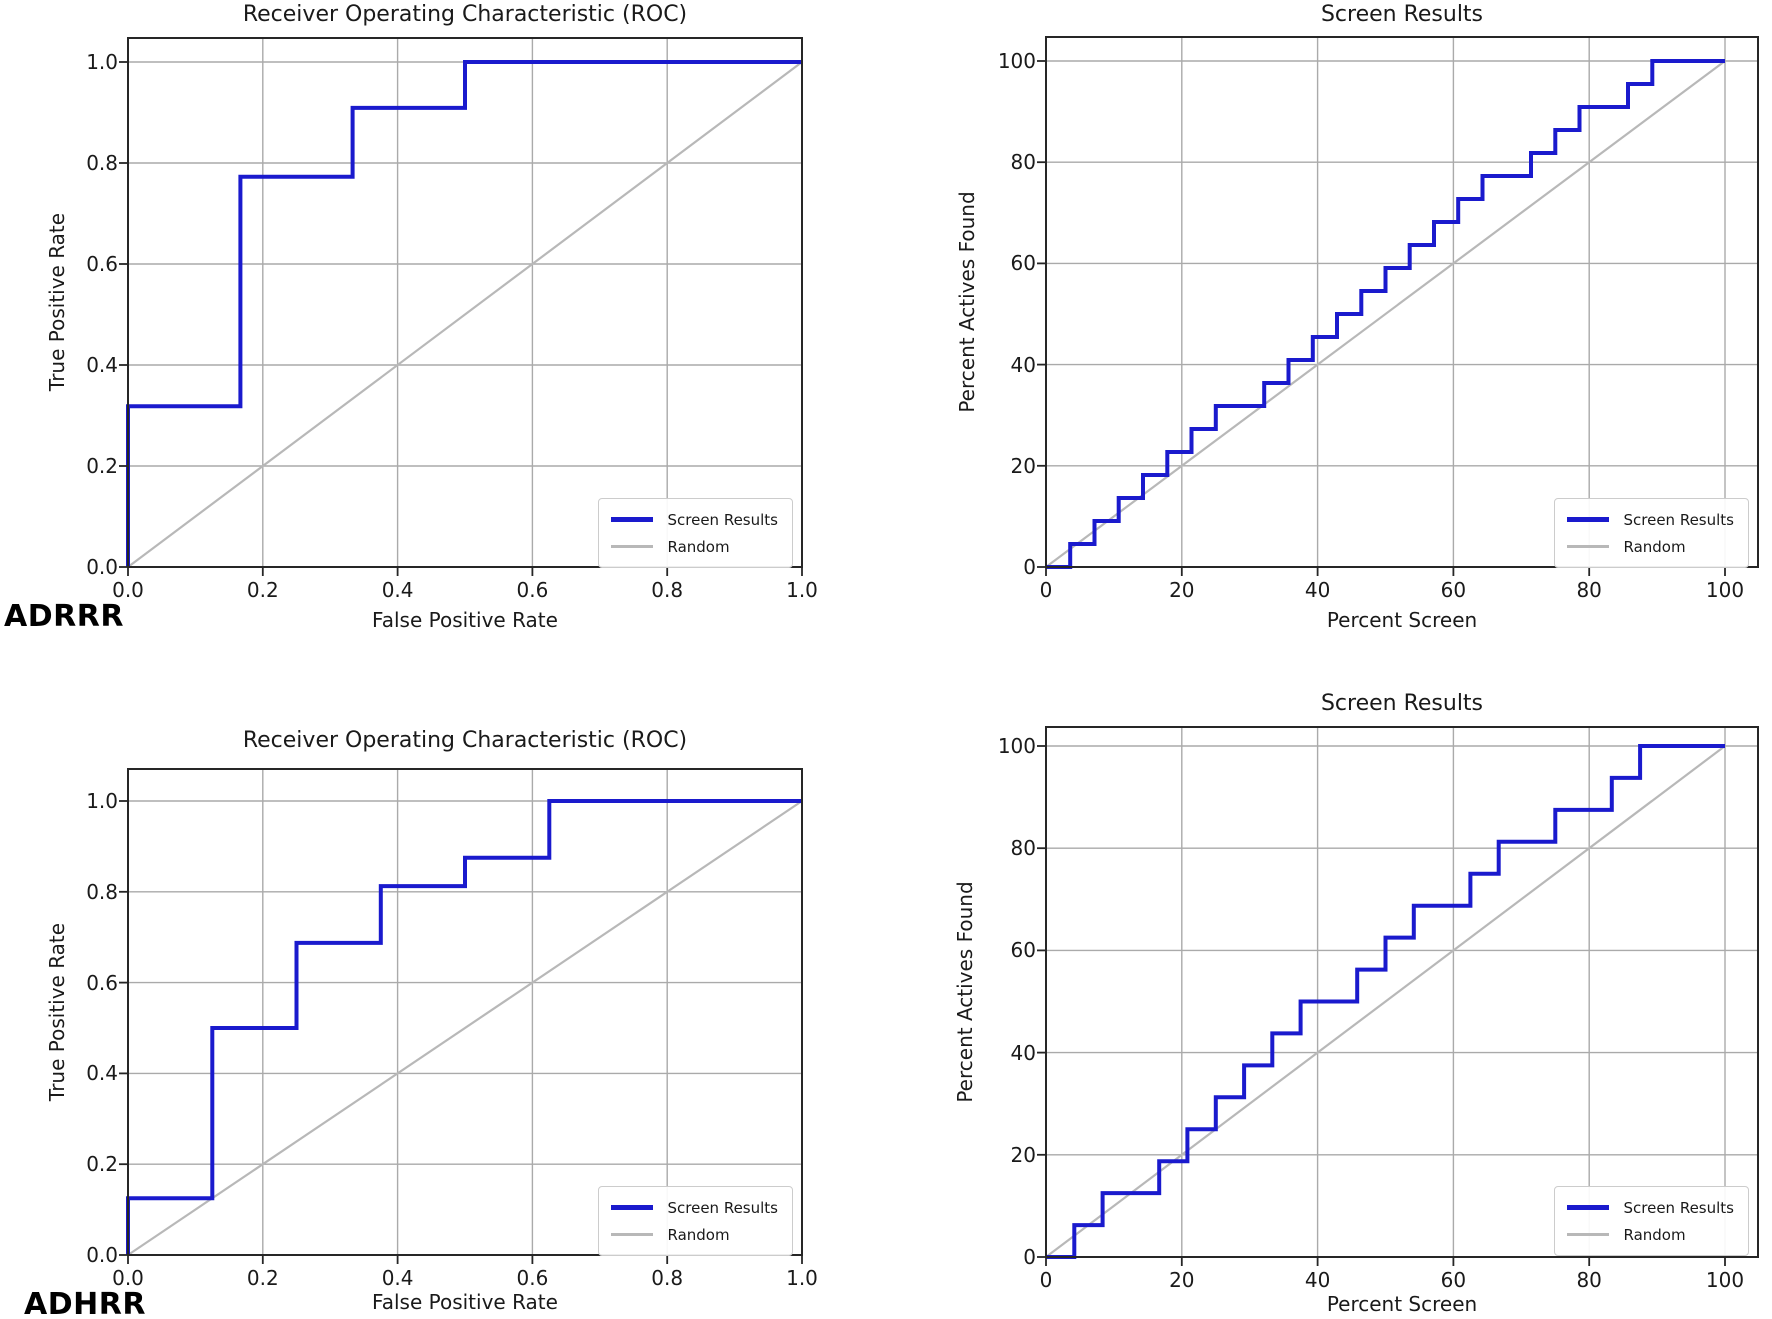  I want to click on legend-screen-adrrr: Screen Results Random, so click(1651, 533).